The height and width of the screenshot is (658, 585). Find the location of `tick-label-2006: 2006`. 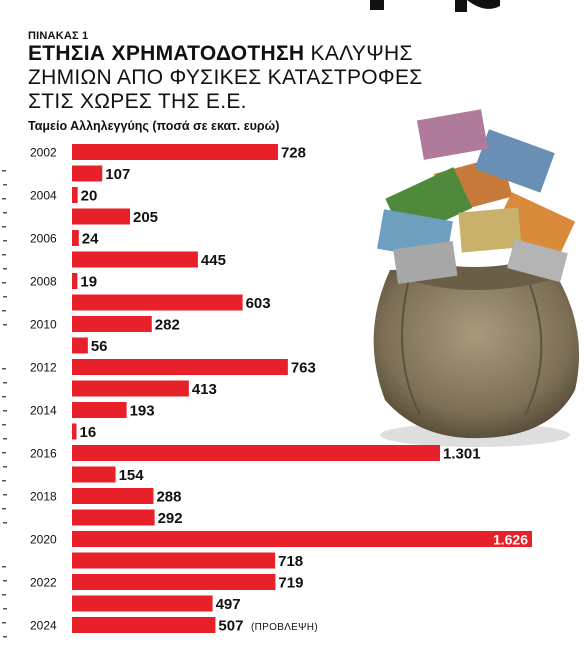

tick-label-2006: 2006 is located at coordinates (43, 239).